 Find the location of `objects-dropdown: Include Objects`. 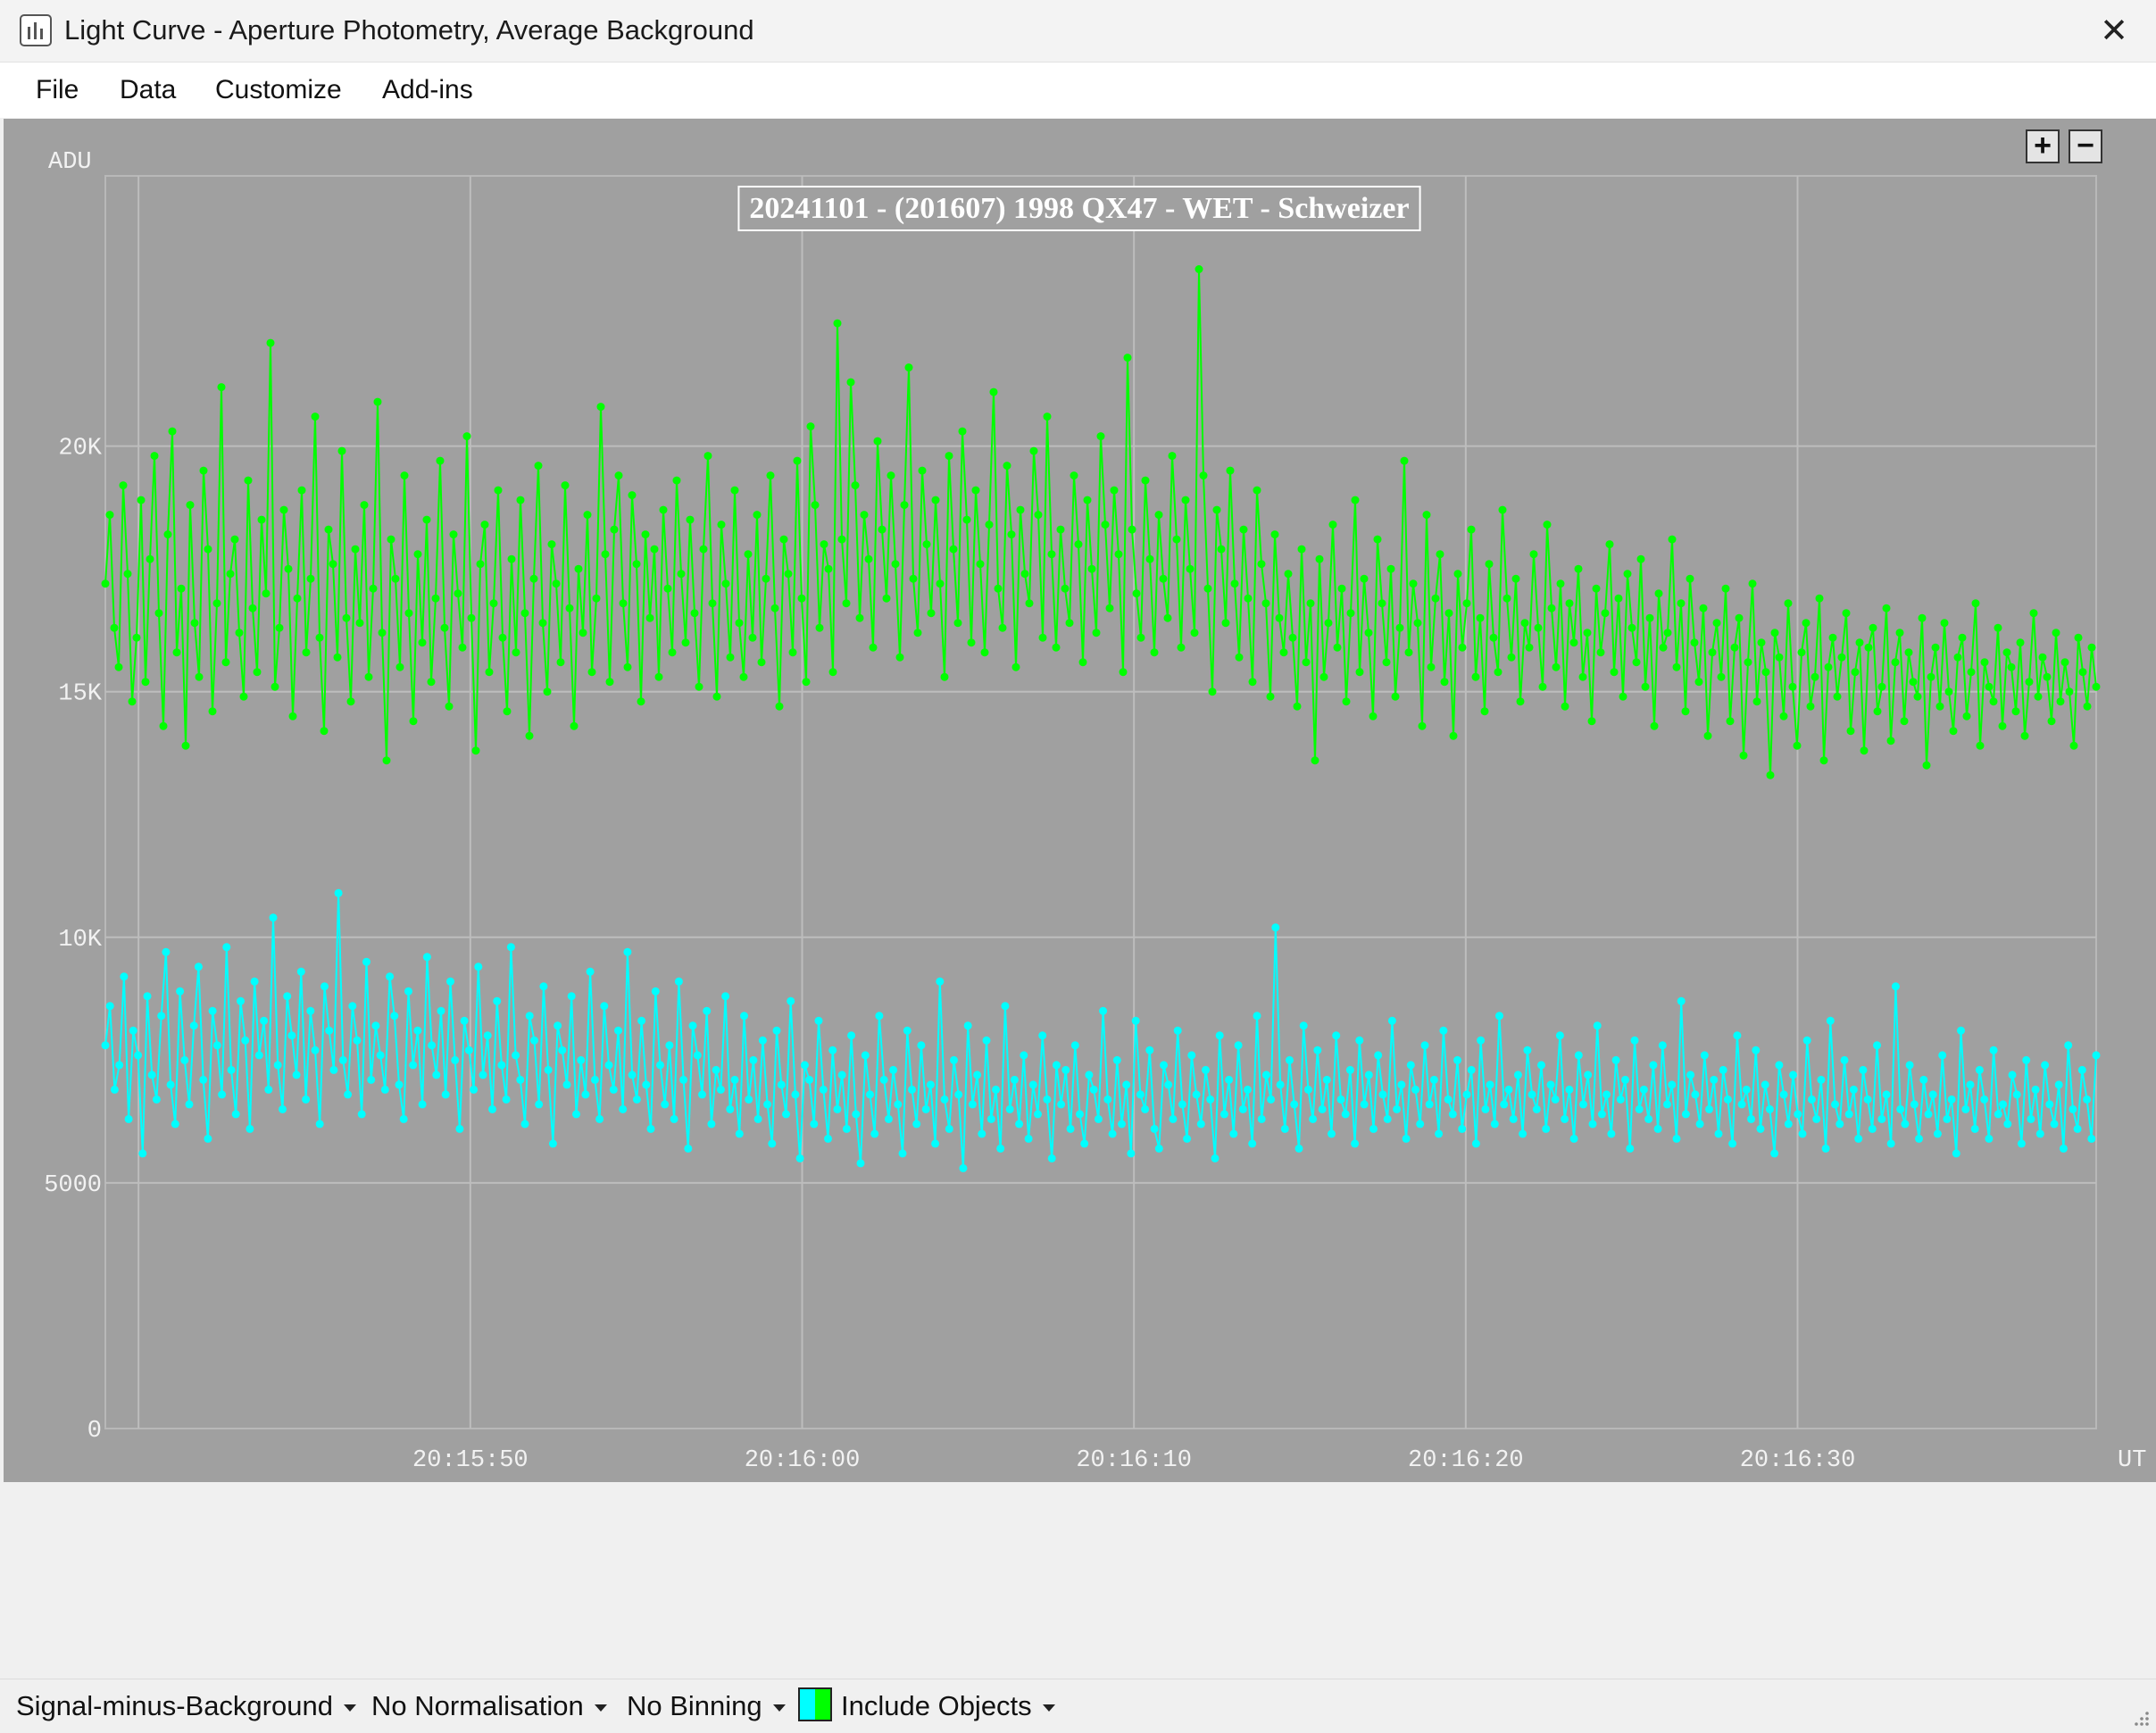

objects-dropdown: Include Objects is located at coordinates (948, 1706).